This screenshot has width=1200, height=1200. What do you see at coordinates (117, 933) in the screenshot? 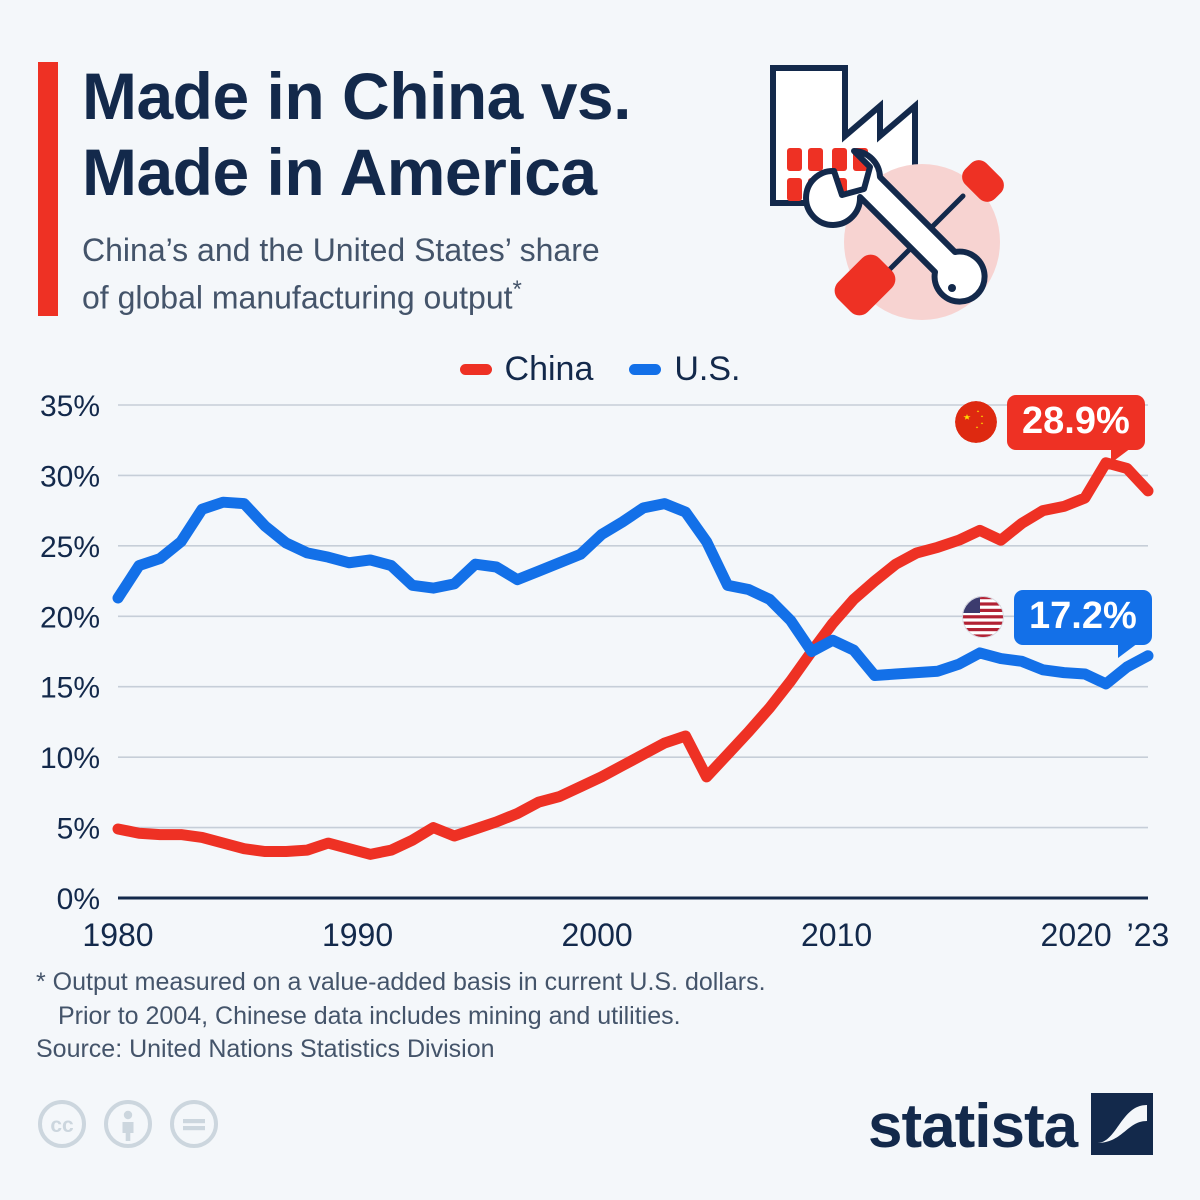
I see `x-axis-tick-label: 1980` at bounding box center [117, 933].